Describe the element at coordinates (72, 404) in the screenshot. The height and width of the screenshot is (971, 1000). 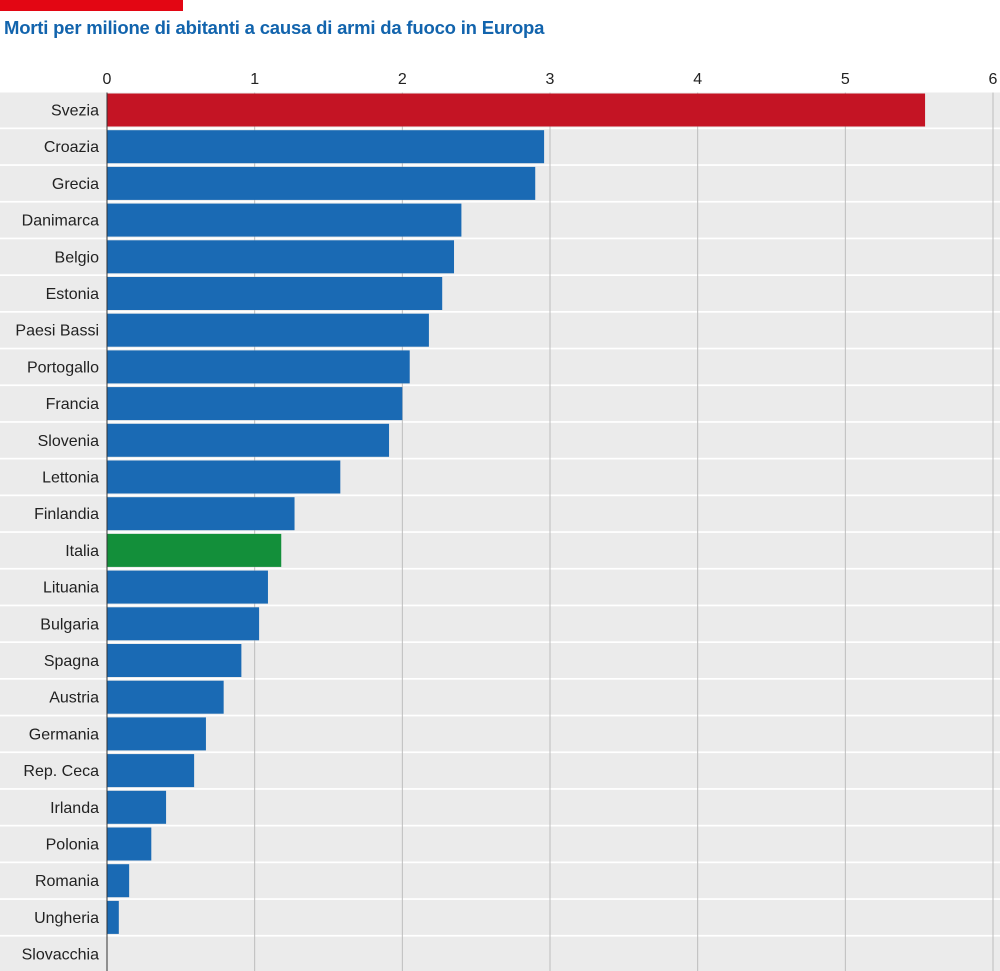
I see `category-label: Francia` at that location.